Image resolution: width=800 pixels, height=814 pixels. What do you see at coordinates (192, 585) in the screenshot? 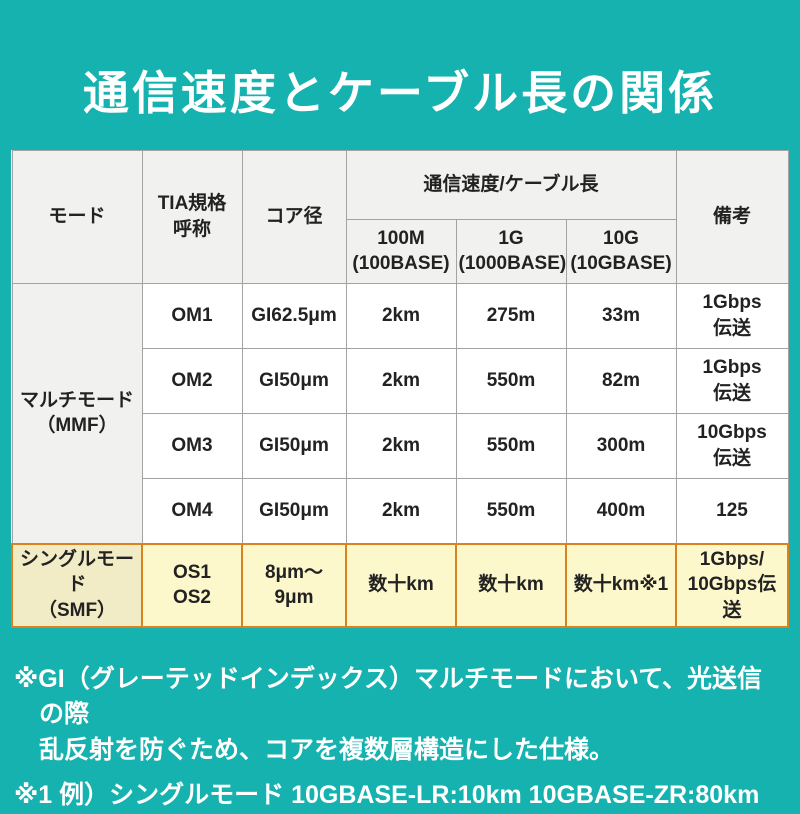
I see `cell-smf-name: OS1 OS2` at bounding box center [192, 585].